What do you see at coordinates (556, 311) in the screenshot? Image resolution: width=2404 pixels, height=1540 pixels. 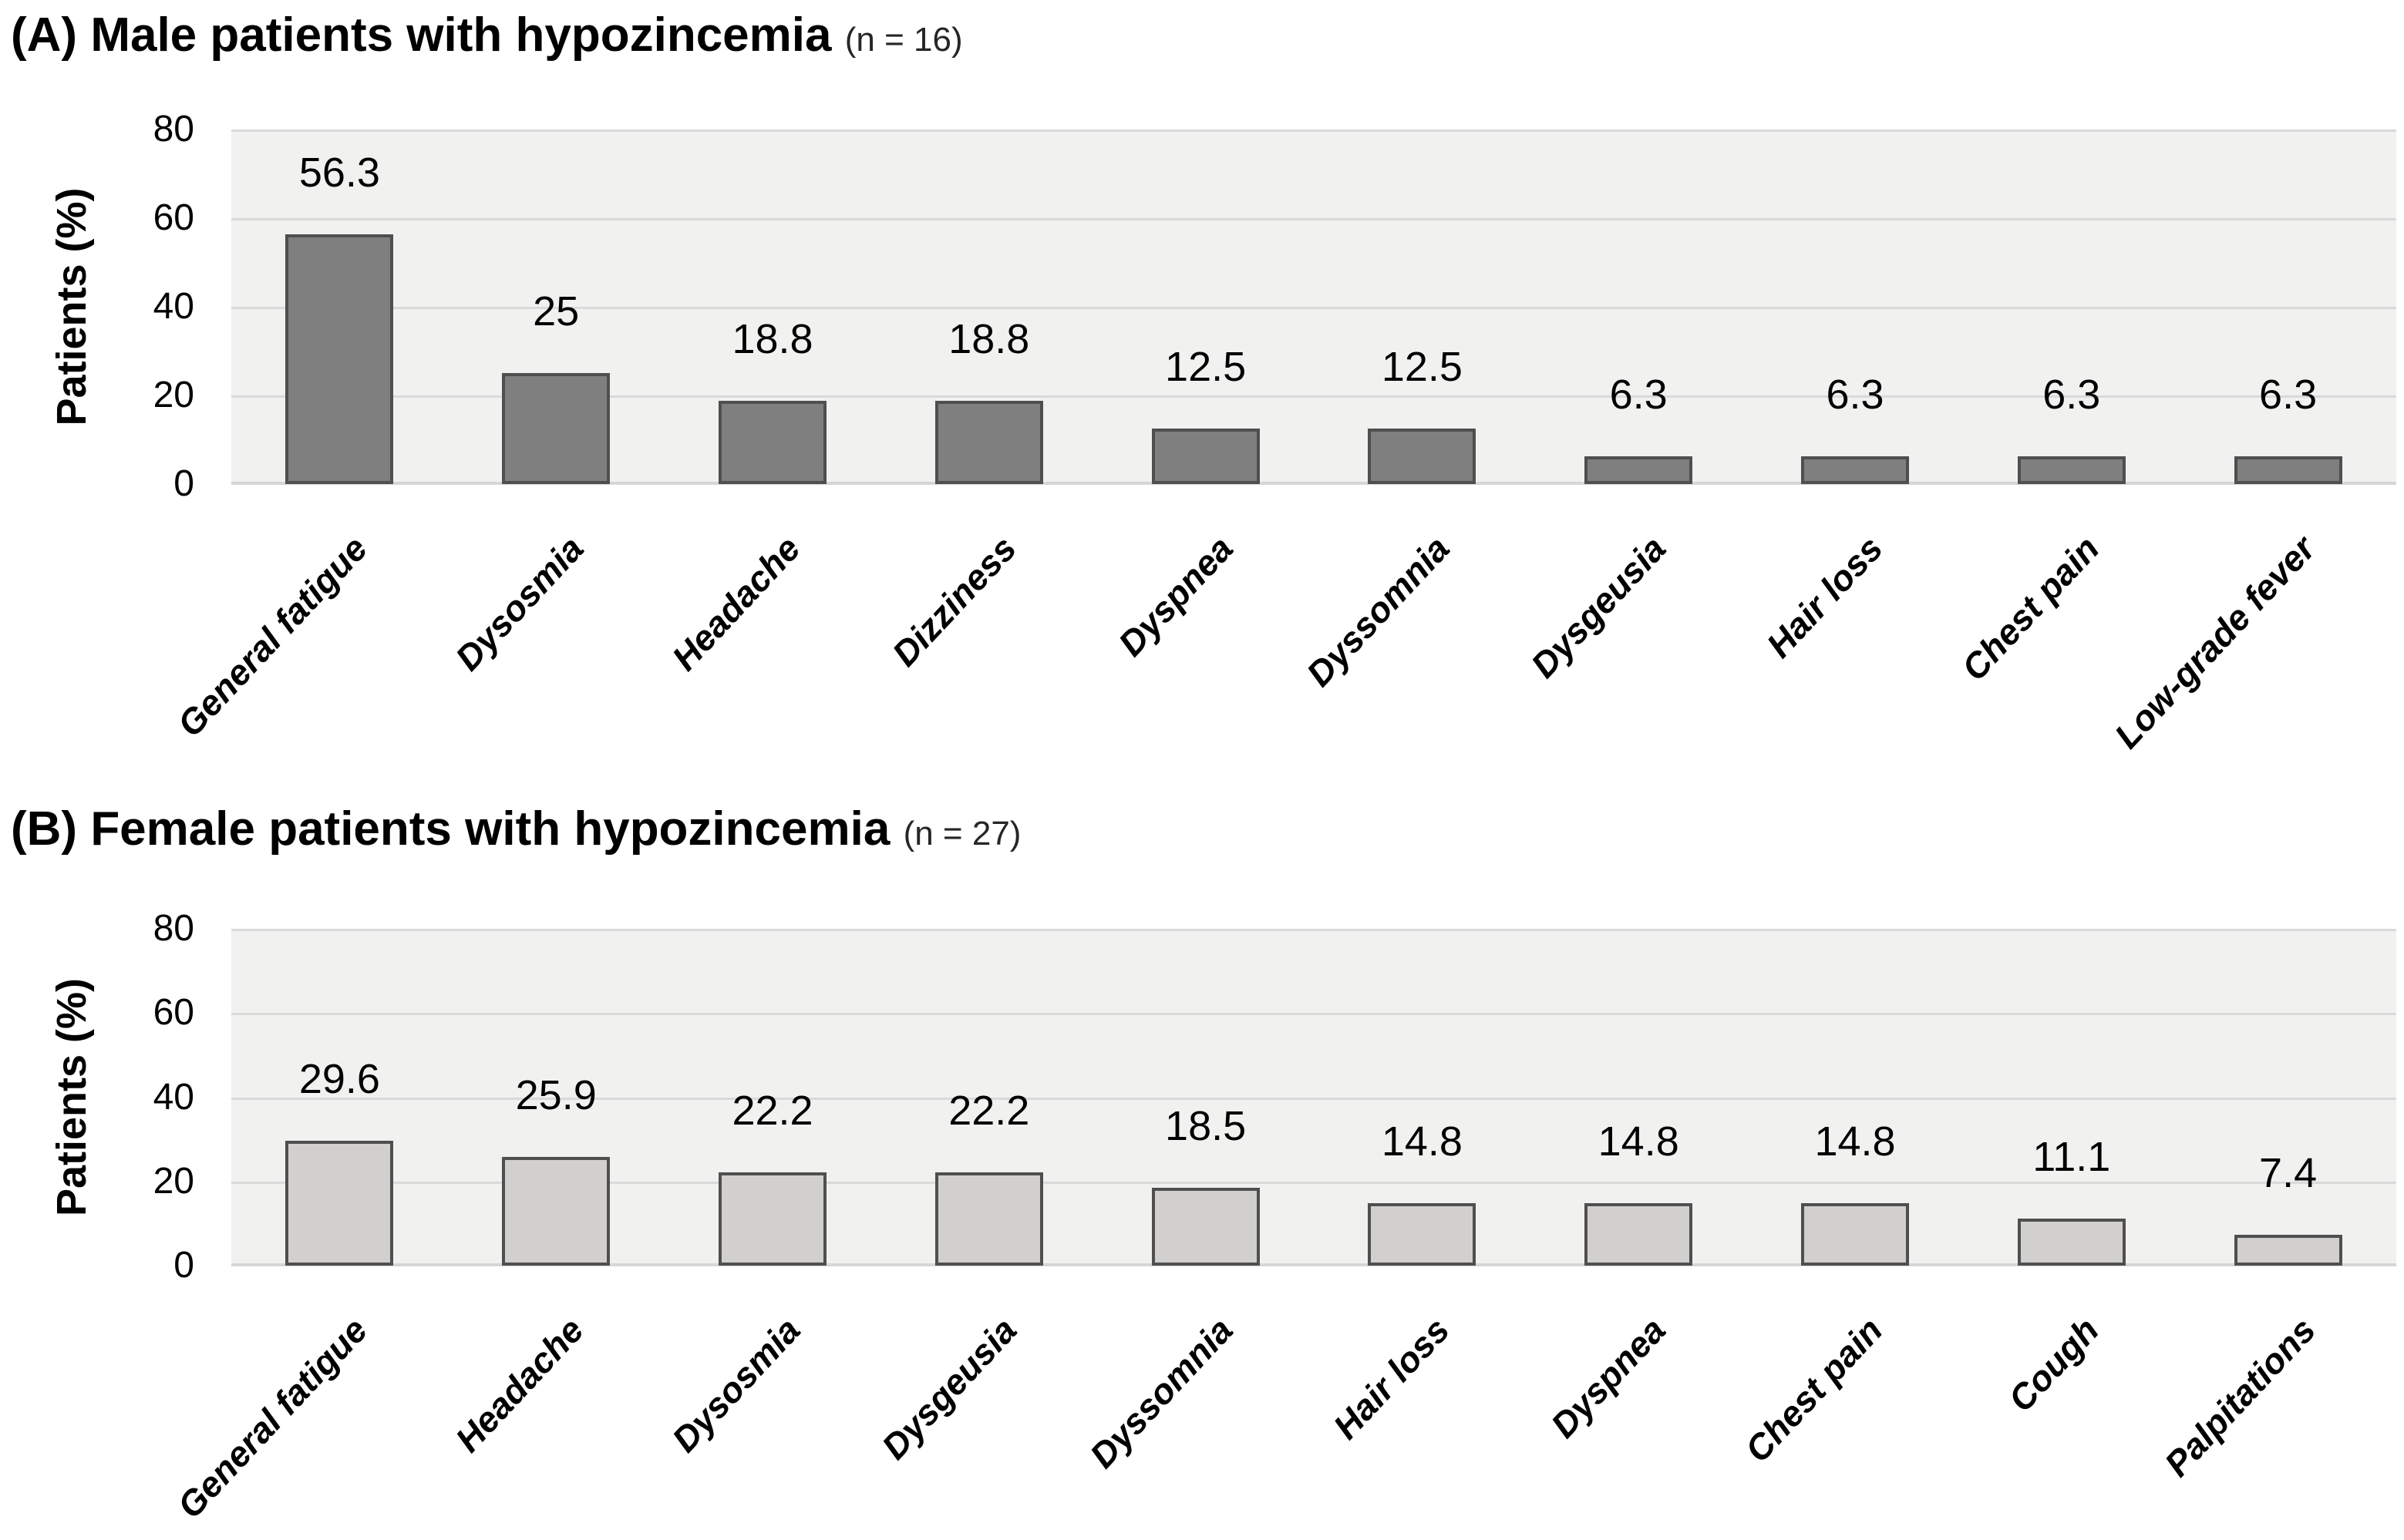 I see `bar-value-label: 25` at bounding box center [556, 311].